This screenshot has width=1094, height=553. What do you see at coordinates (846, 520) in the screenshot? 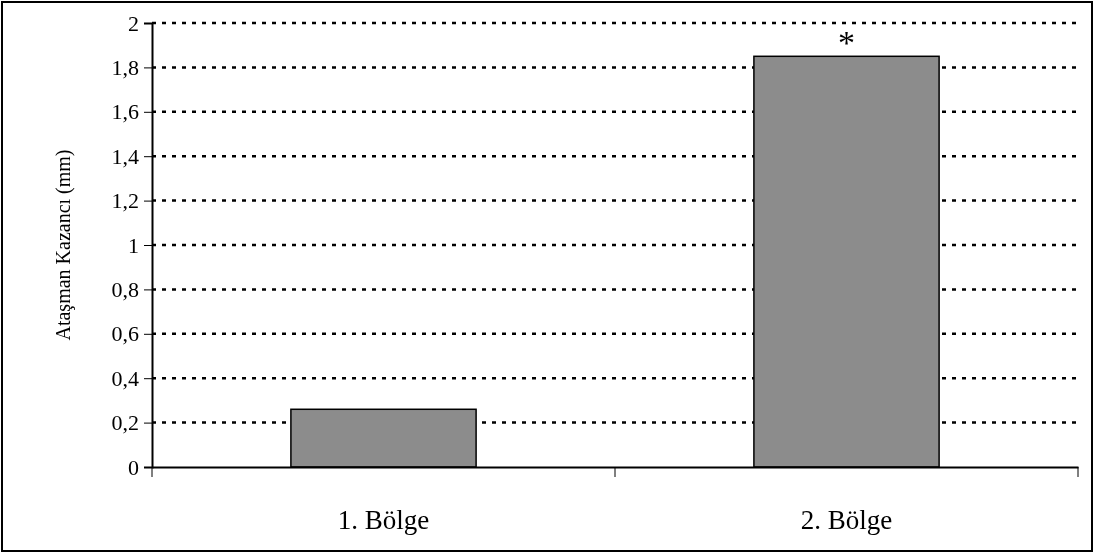
I see `x-tick-label: 2. Bölge` at bounding box center [846, 520].